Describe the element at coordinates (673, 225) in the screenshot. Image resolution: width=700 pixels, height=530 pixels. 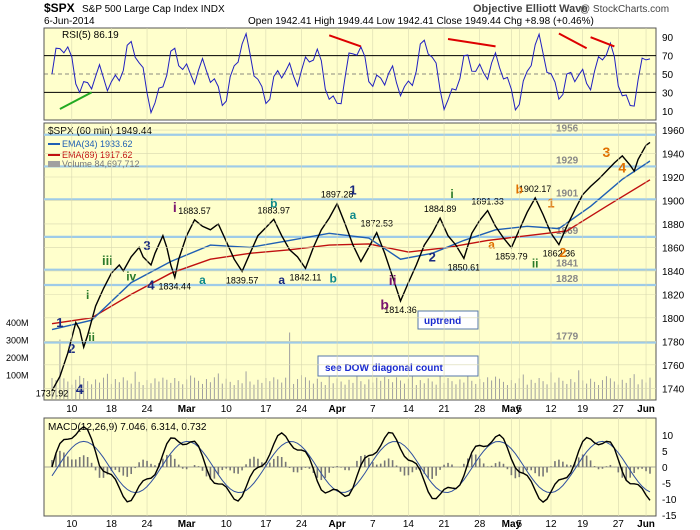
I see `y-tick-label: 1880` at that location.